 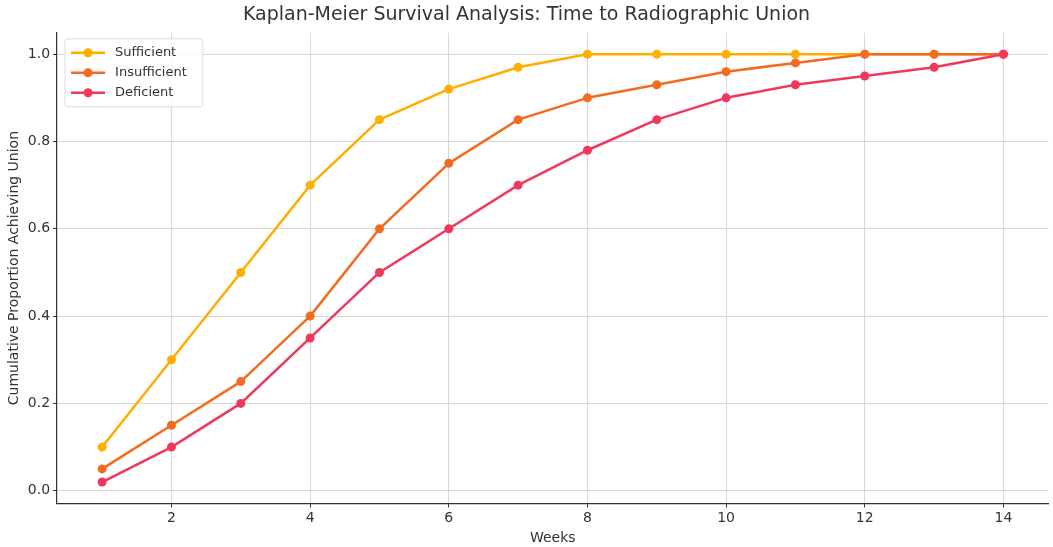 What do you see at coordinates (146, 52) in the screenshot?
I see `legend-label: Sufficient` at bounding box center [146, 52].